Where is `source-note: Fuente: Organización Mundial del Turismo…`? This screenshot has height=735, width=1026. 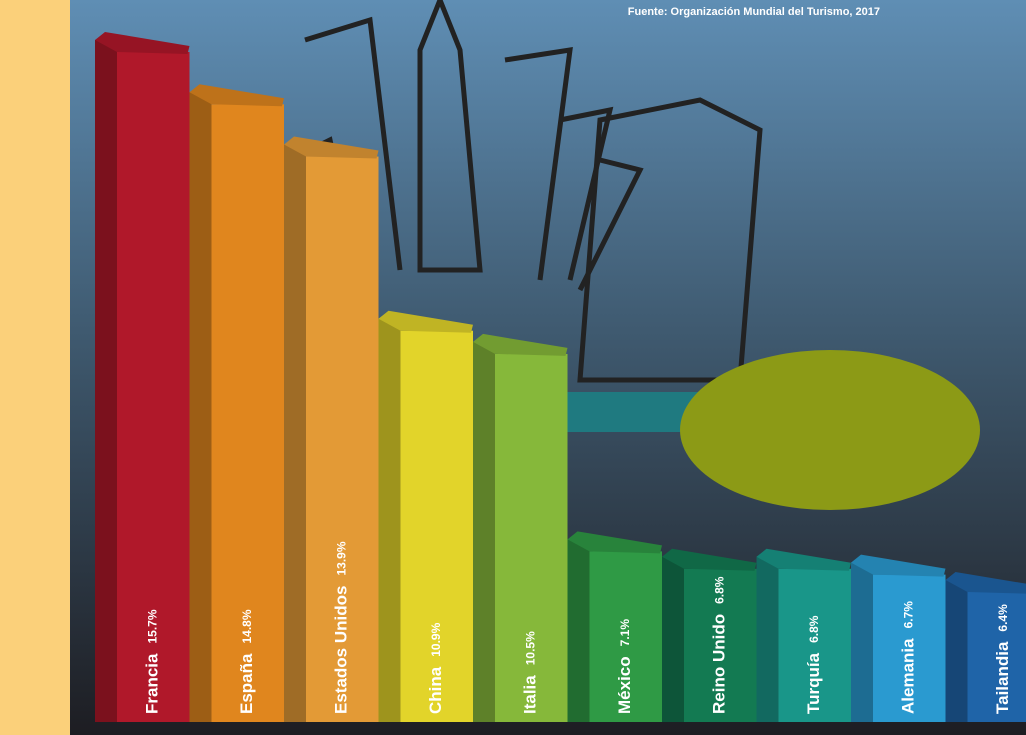 source-note: Fuente: Organización Mundial del Turismo… is located at coordinates (754, 12).